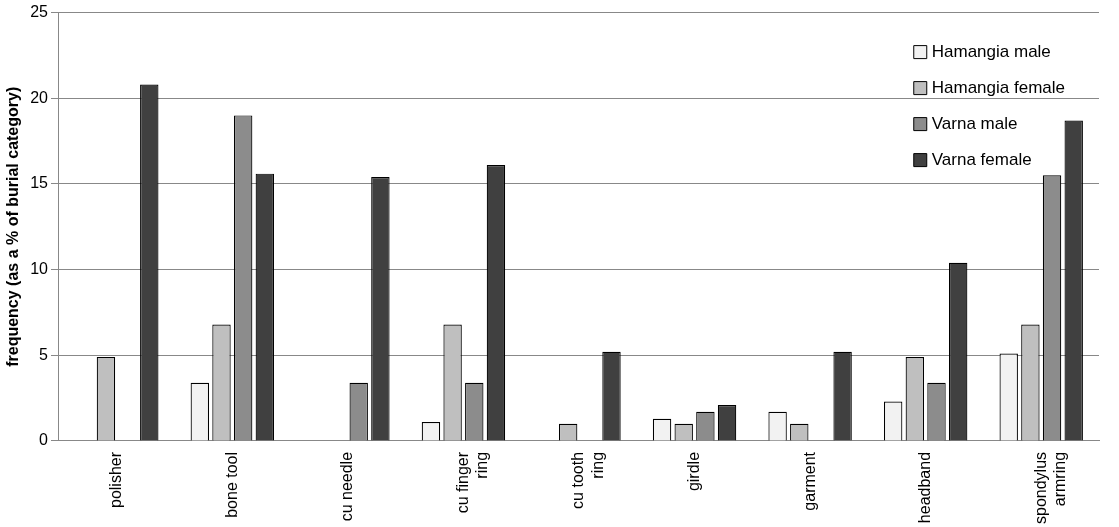  Describe the element at coordinates (39, 12) in the screenshot. I see `y-tick-label: 25` at that location.